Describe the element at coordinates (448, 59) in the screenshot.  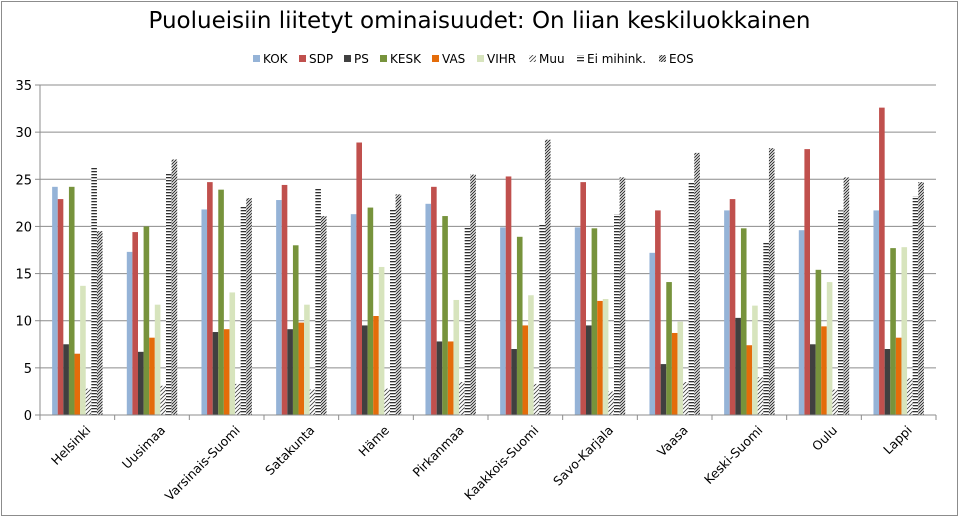
I see `legend-item: VAS` at that location.